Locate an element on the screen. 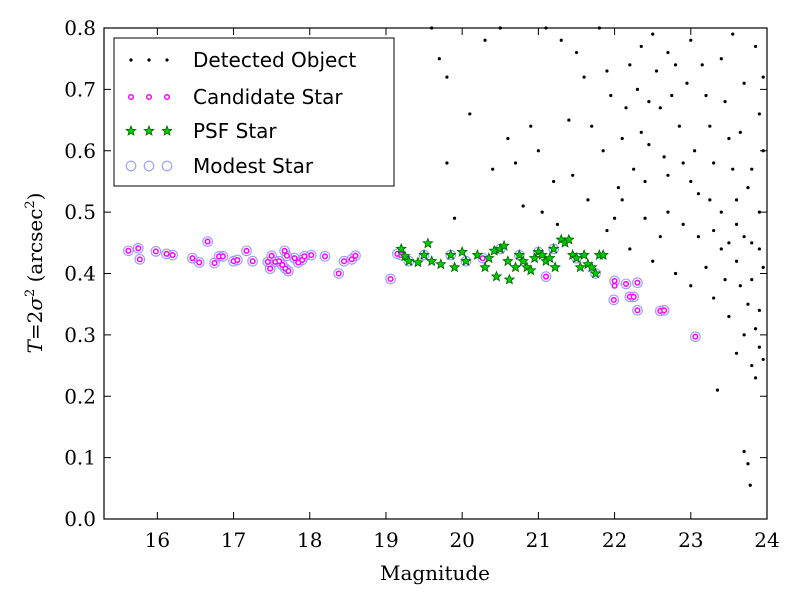  y-tick-label: 0.4 is located at coordinates (80, 274).